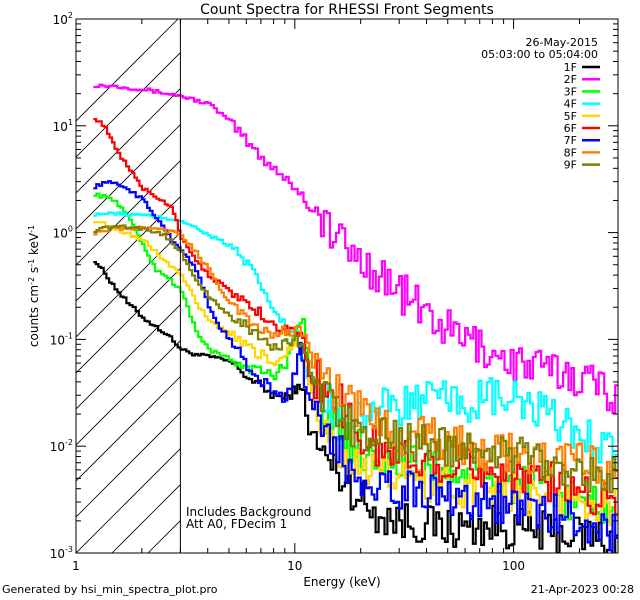 The height and width of the screenshot is (600, 640). What do you see at coordinates (570, 152) in the screenshot?
I see `legend-label-8f: 8F` at bounding box center [570, 152].